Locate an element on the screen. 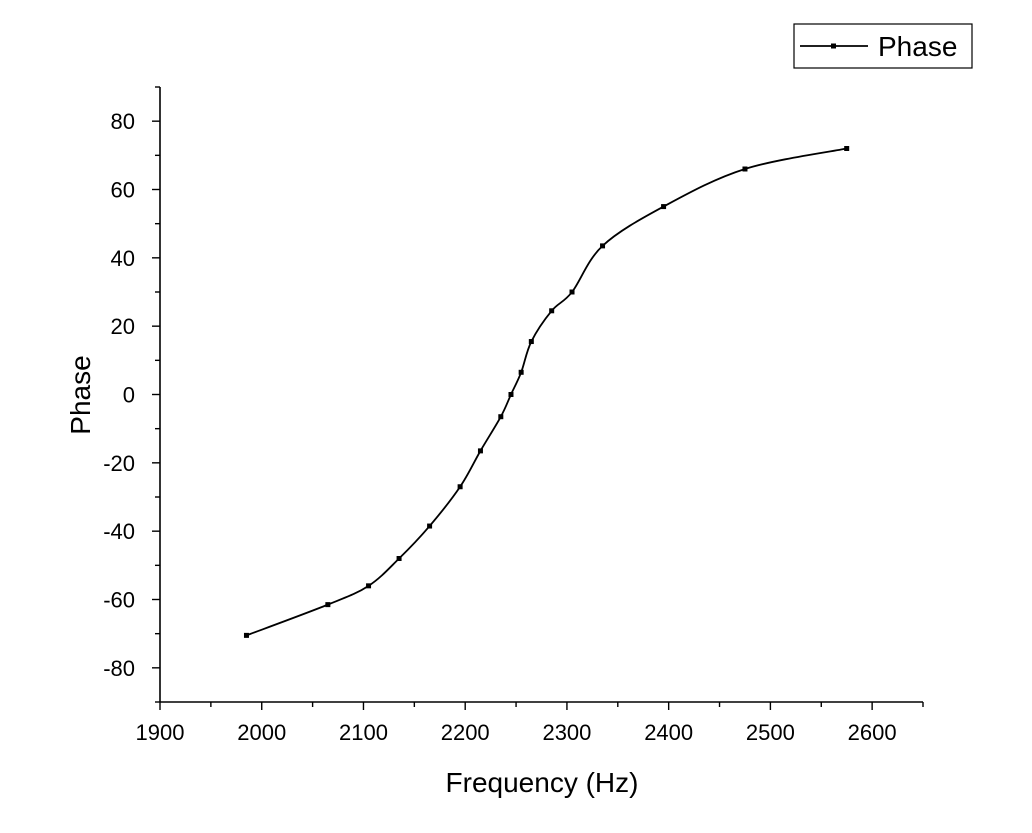 This screenshot has width=1032, height=833. x-tick-label: 2400 is located at coordinates (668, 732).